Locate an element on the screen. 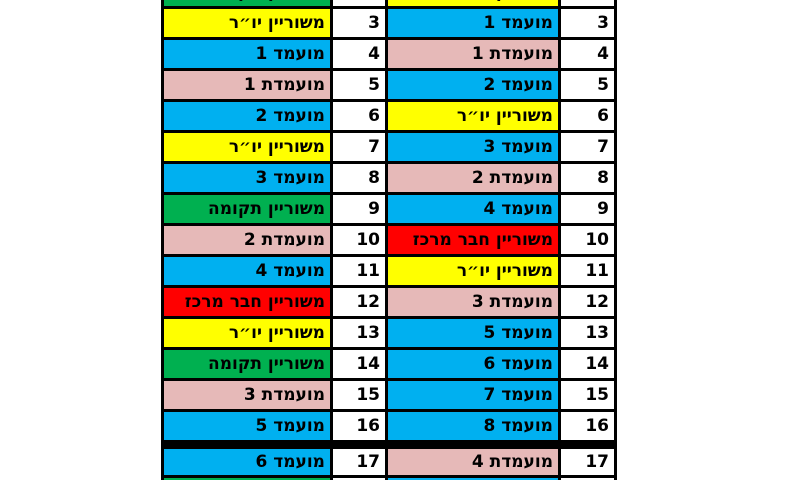 The width and height of the screenshot is (800, 480). table-row: מועמד 4 9 is located at coordinates (501, 210).